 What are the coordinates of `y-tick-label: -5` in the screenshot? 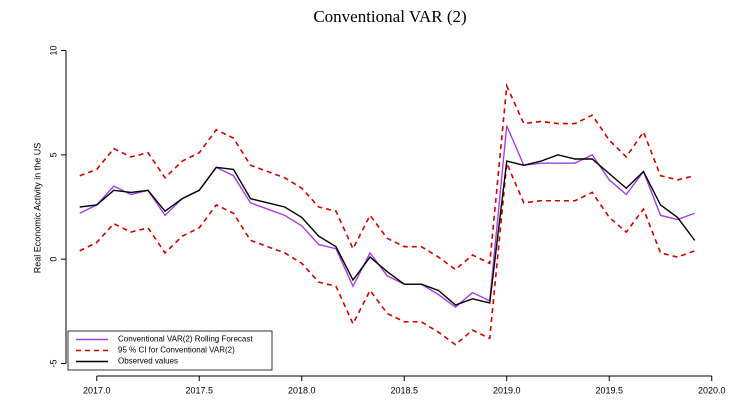 It's located at (53, 363).